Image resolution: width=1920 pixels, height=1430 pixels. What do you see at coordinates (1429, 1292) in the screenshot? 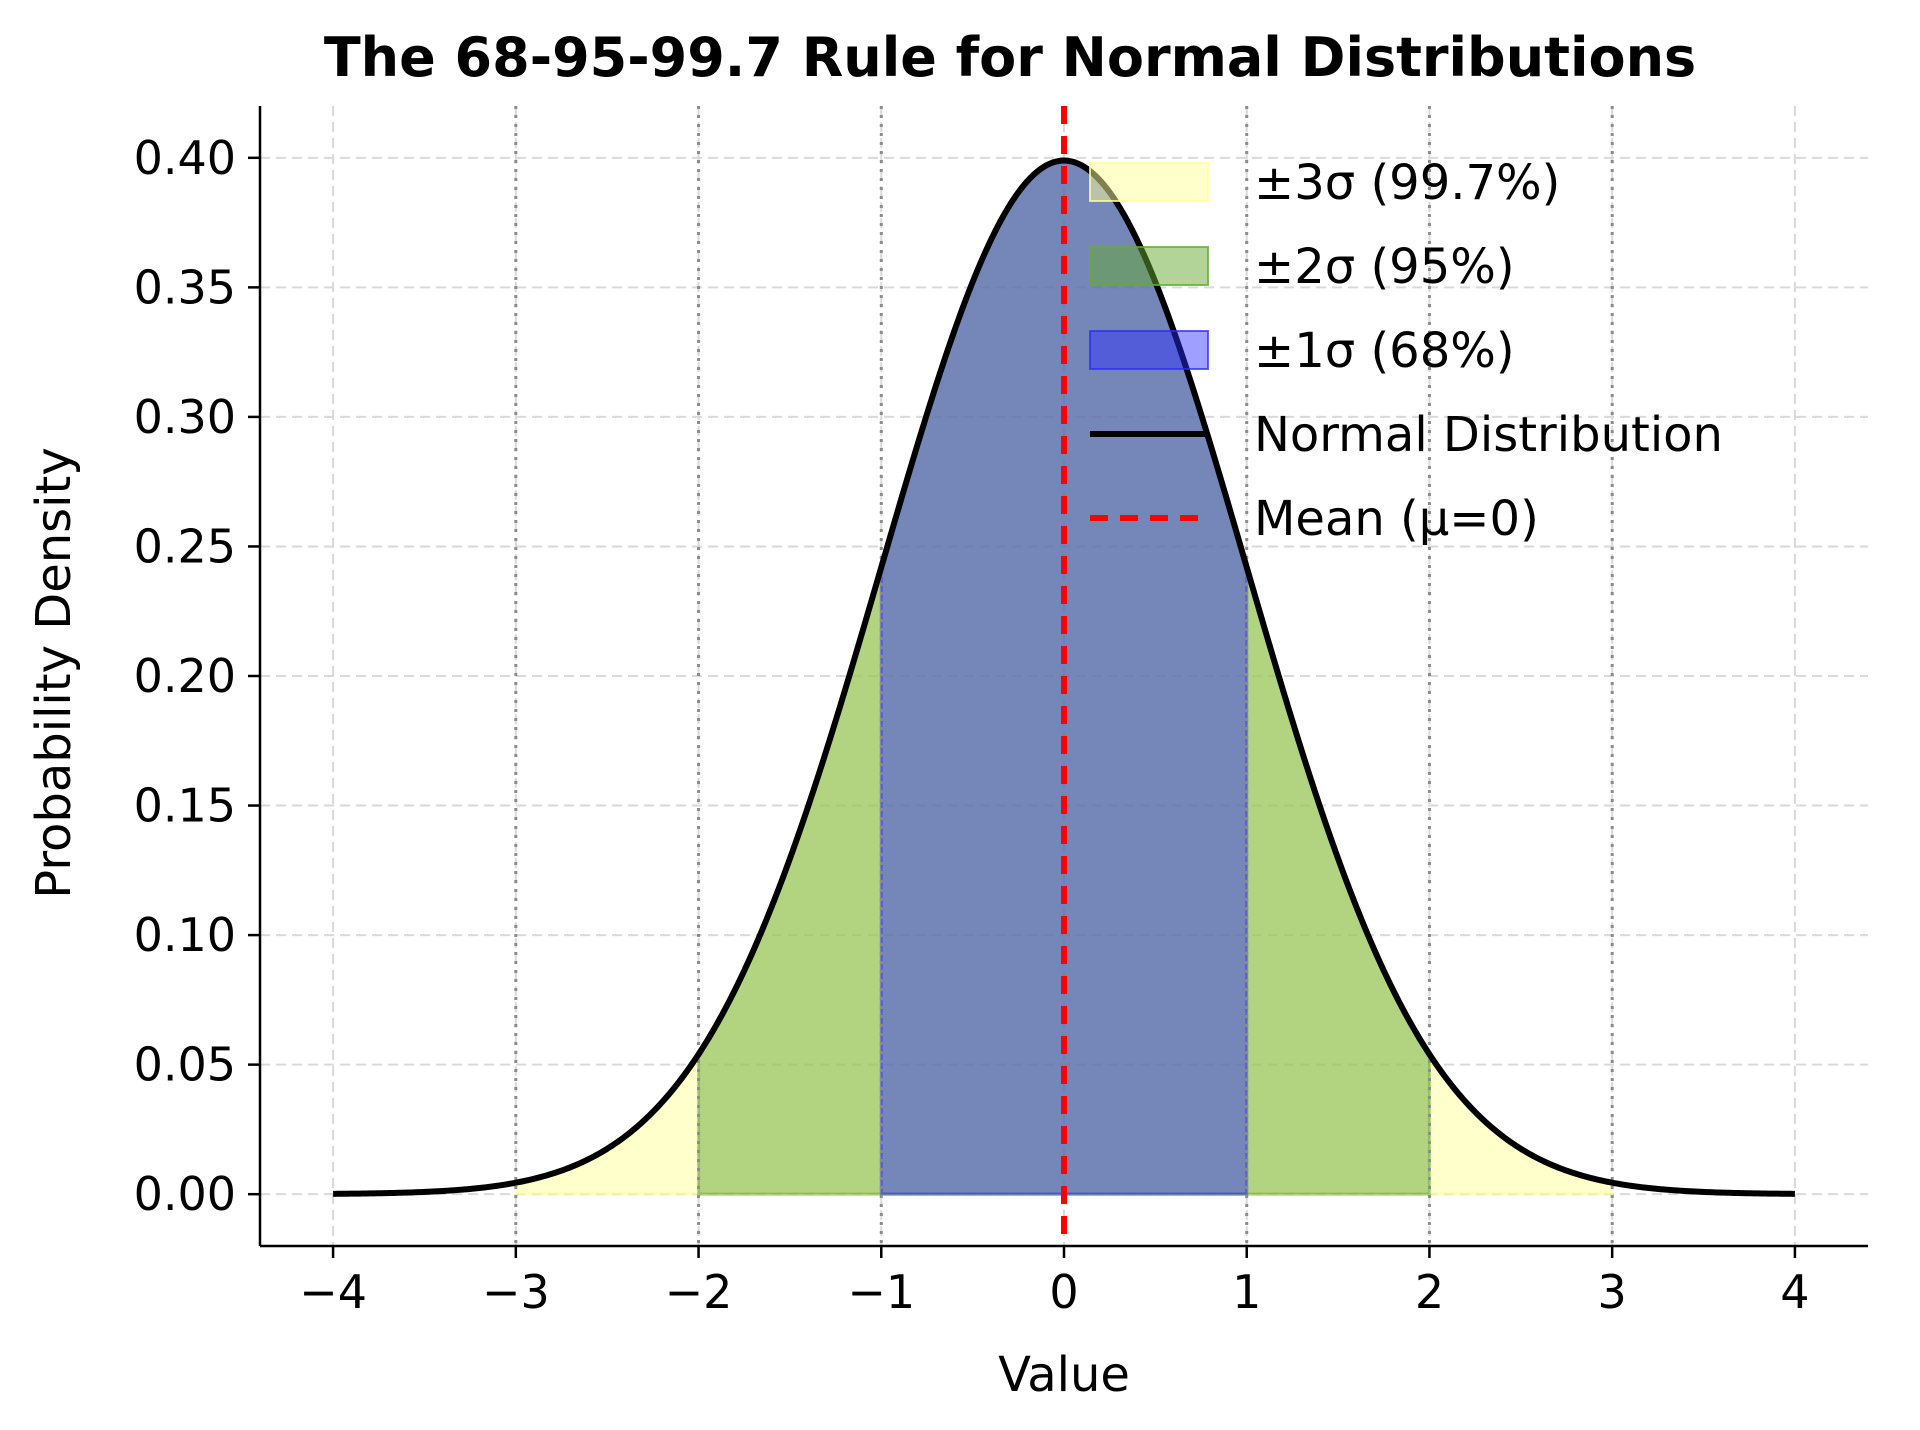
I see `x-tick-label-6: 2` at bounding box center [1429, 1292].